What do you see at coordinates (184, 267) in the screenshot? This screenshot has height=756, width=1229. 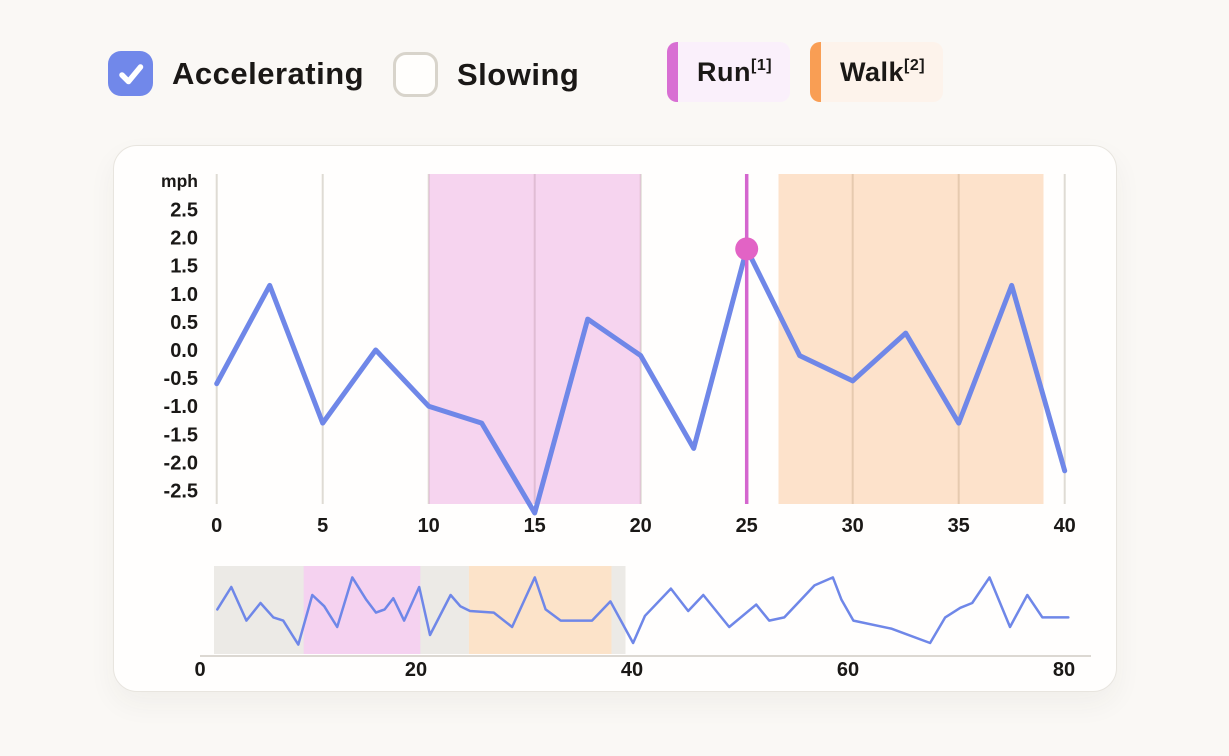 I see `y-tick-1.5: 1.5` at bounding box center [184, 267].